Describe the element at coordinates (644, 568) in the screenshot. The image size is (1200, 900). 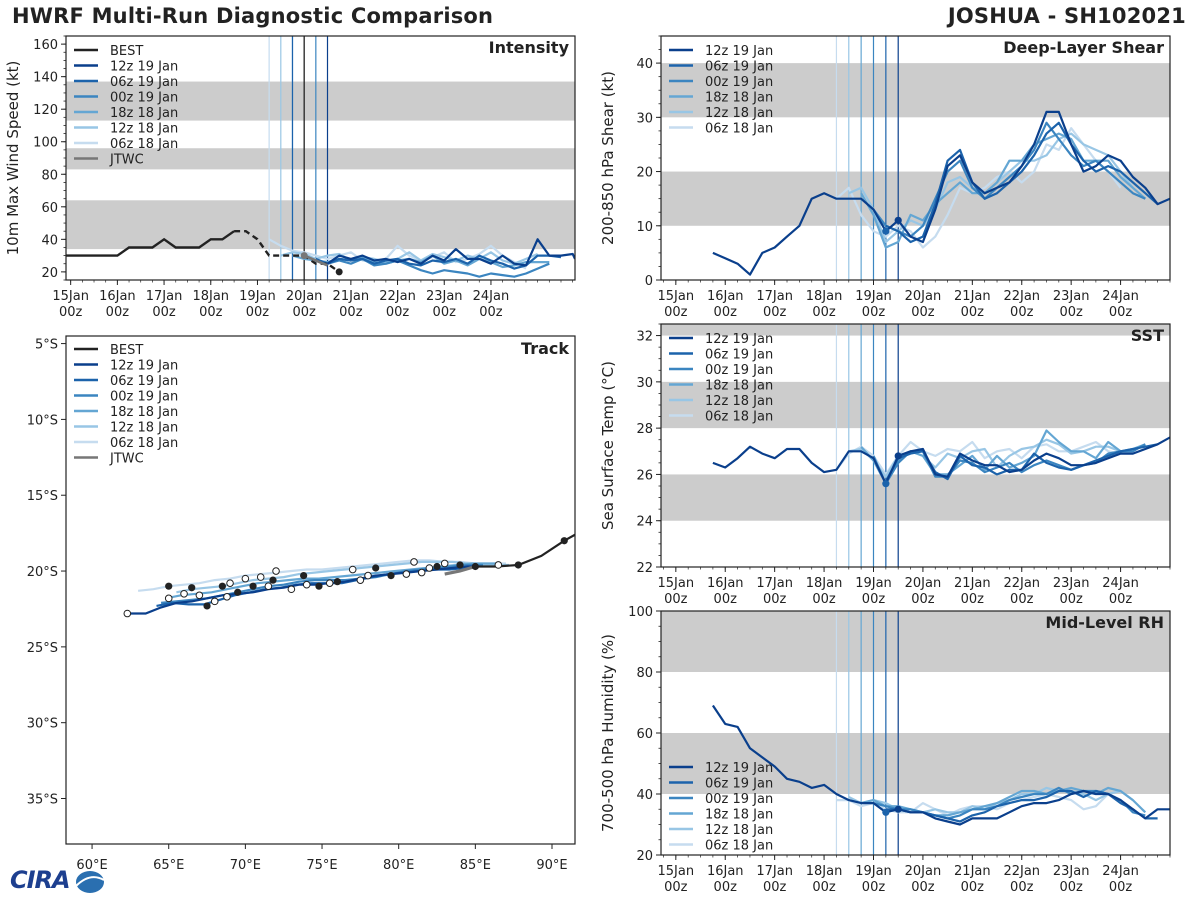
I see `y-tick-label: 22` at that location.